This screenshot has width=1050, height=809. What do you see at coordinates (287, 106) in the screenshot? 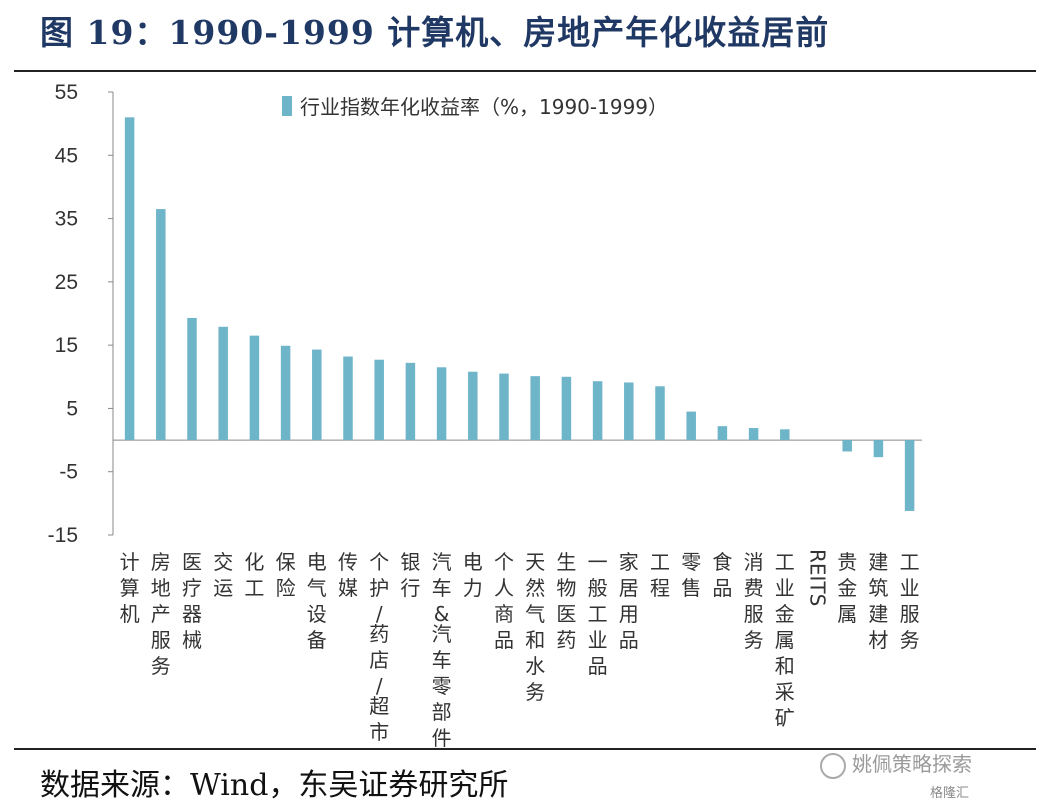
I see `legend-swatch` at bounding box center [287, 106].